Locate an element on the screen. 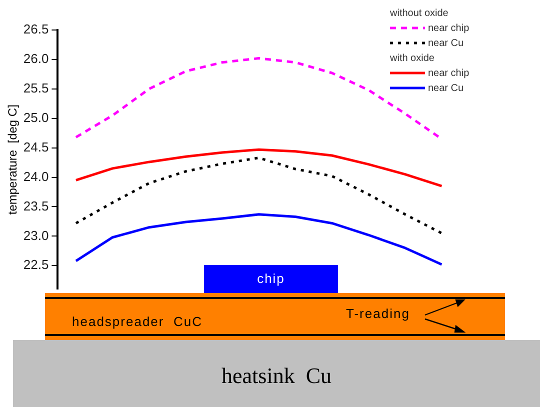  y-tick-label: 23.0 is located at coordinates (36, 235).